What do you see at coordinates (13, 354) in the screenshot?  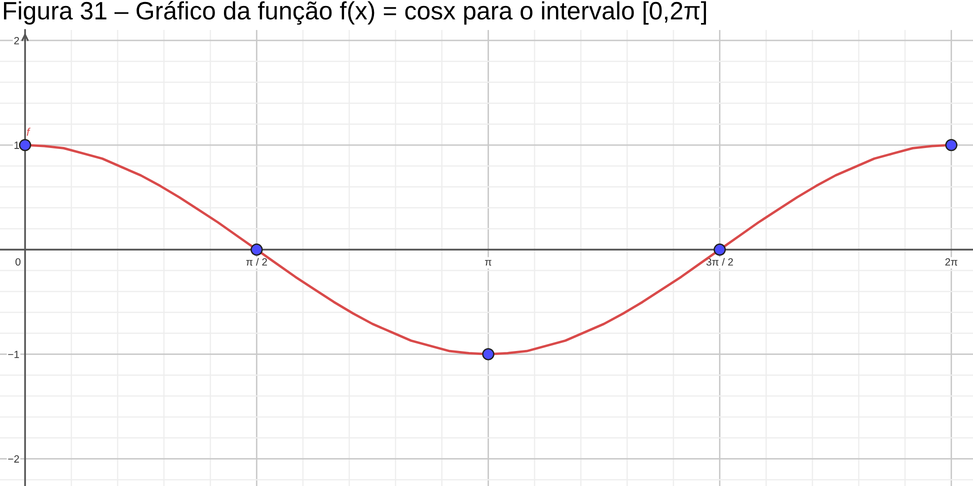 I see `y-tick-label: −1` at bounding box center [13, 354].